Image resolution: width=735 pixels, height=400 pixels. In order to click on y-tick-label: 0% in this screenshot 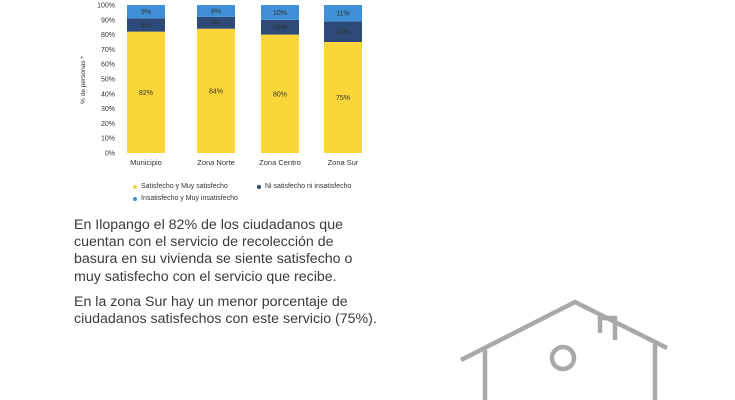, I will do `click(110, 154)`.